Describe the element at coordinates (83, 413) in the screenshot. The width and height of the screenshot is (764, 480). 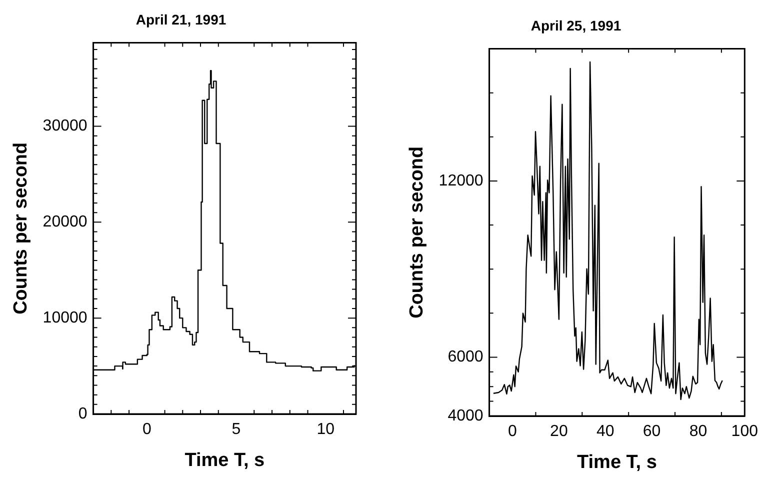
I see `y-tick-label: 0` at that location.